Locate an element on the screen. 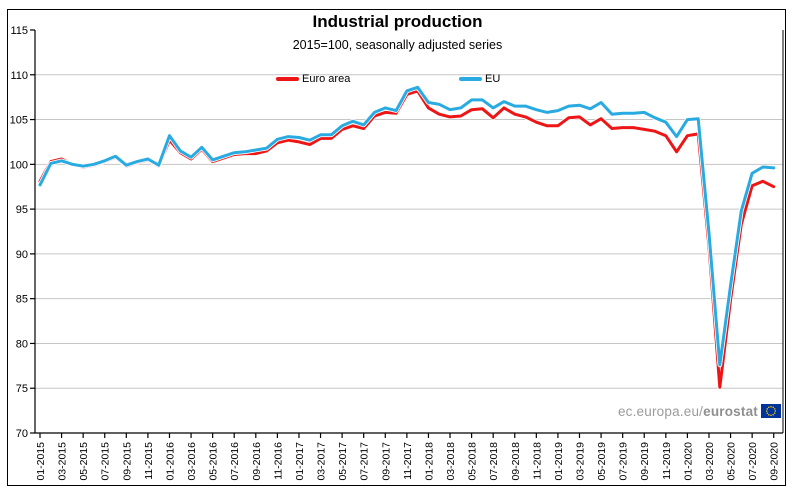 The image size is (795, 496). legend-item-eu: EU is located at coordinates (479, 79).